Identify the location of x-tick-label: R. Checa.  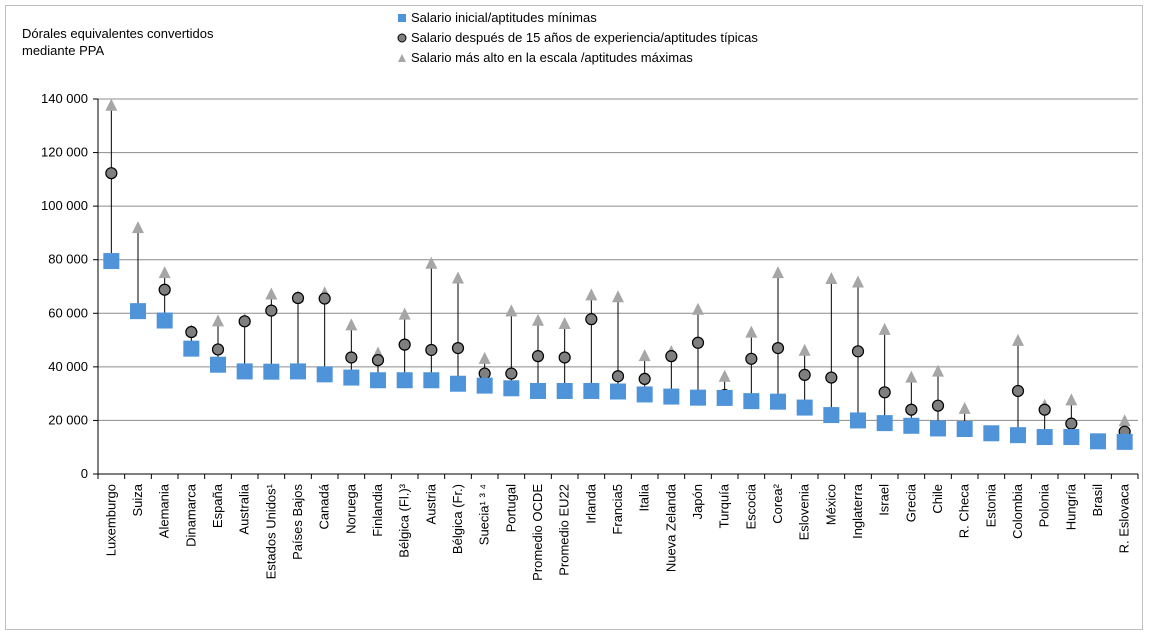
(964, 510).